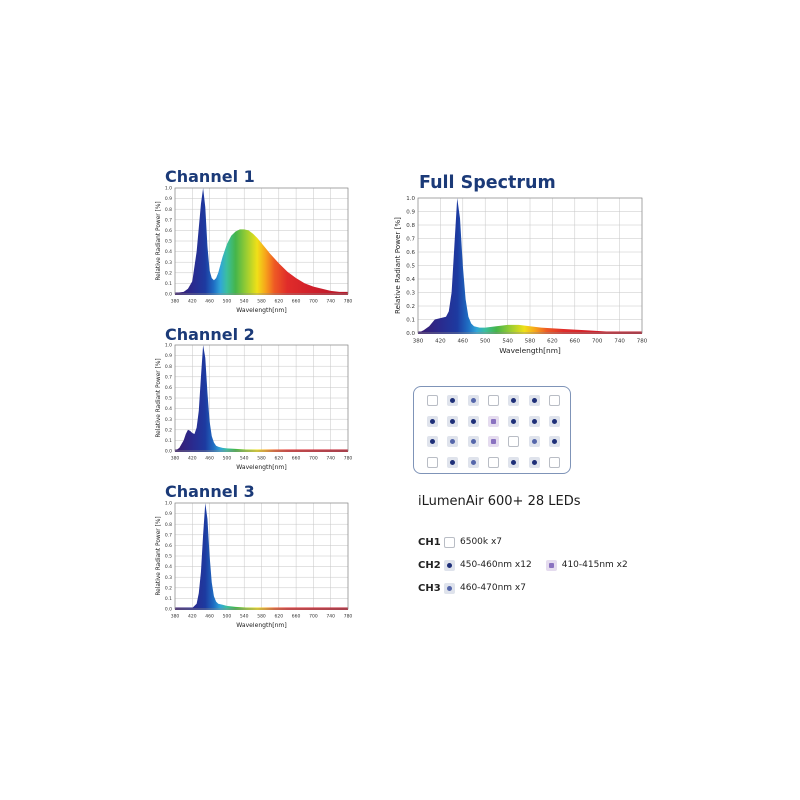 The image size is (800, 800). What do you see at coordinates (168, 189) in the screenshot?
I see `y-tick-label: 1.0` at bounding box center [168, 189].